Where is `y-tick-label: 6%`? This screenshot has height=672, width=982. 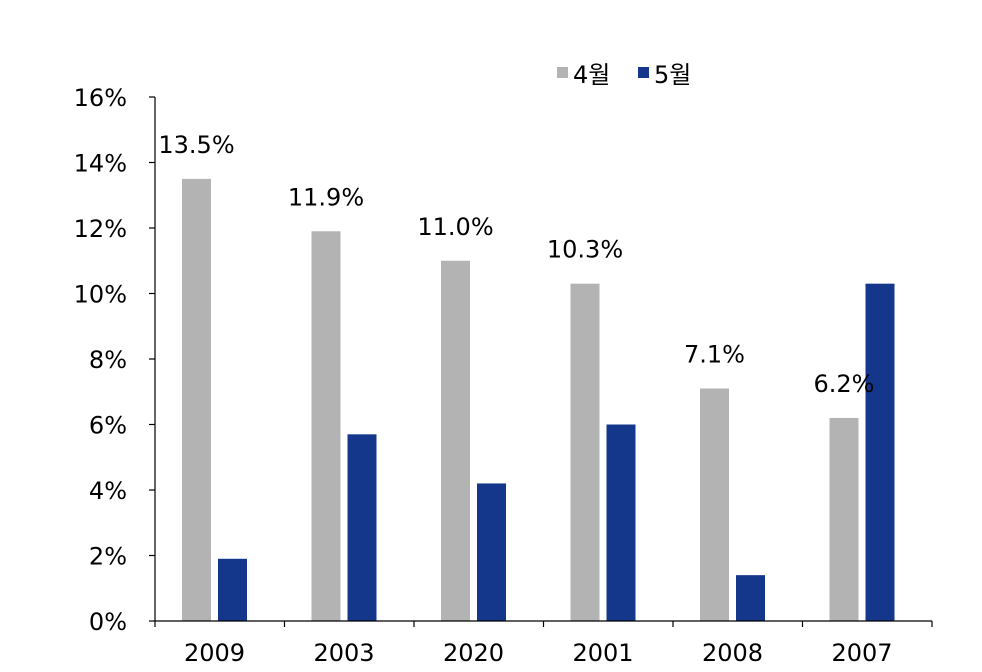 y-tick-label: 6% is located at coordinates (108, 426).